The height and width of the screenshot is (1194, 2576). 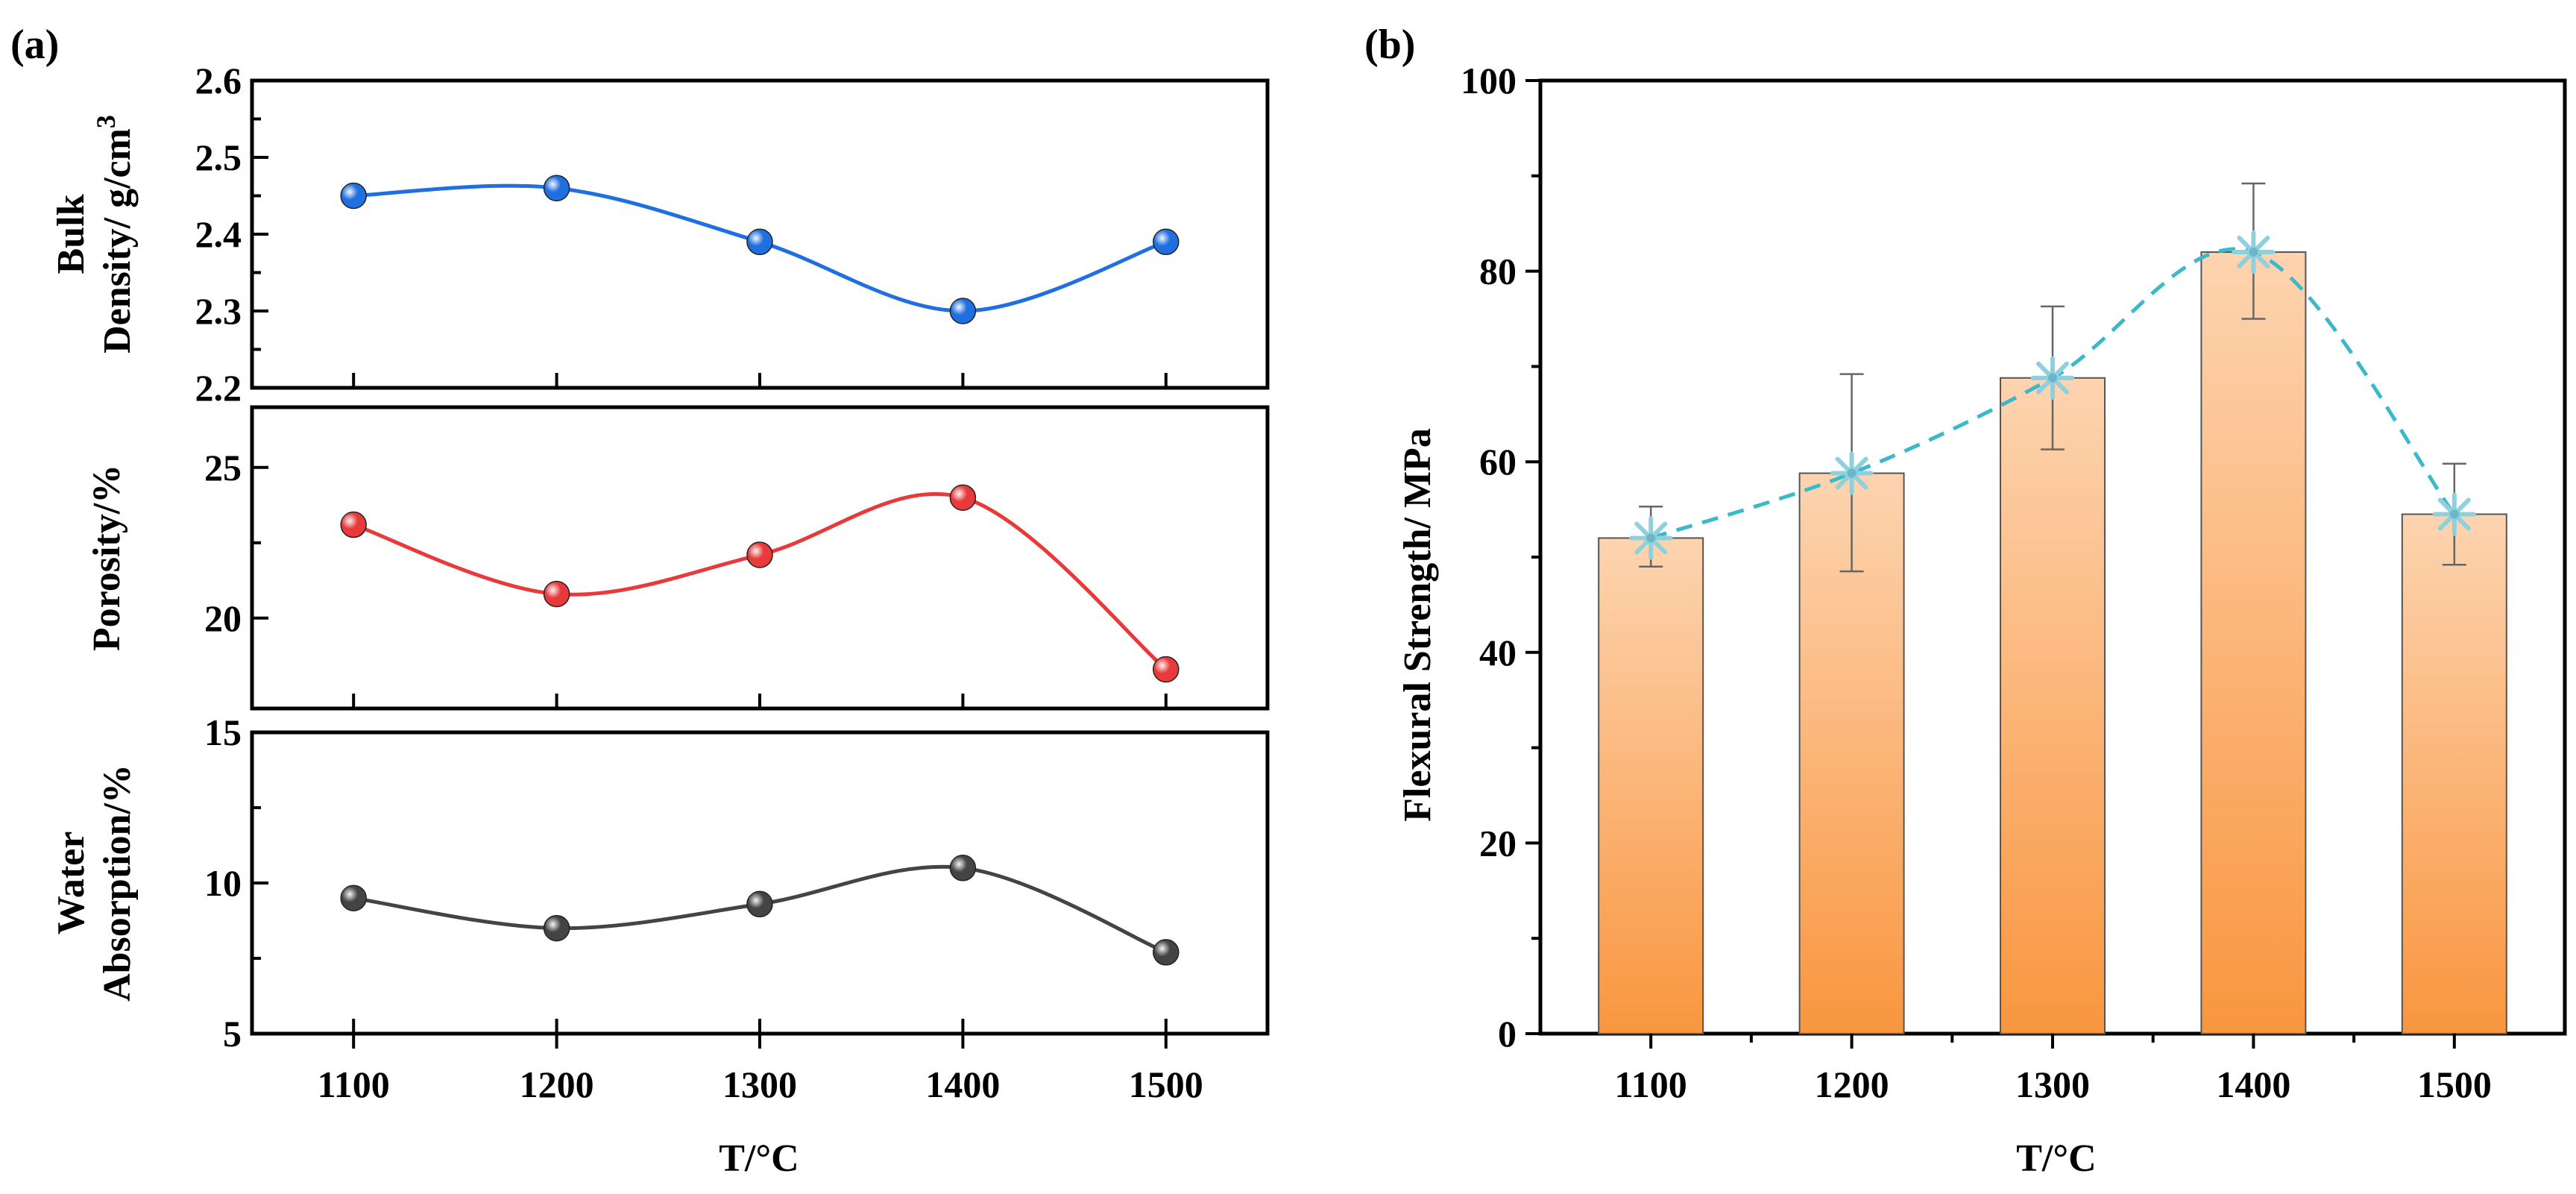 What do you see at coordinates (1498, 652) in the screenshot?
I see `y-tick-label: 40` at bounding box center [1498, 652].